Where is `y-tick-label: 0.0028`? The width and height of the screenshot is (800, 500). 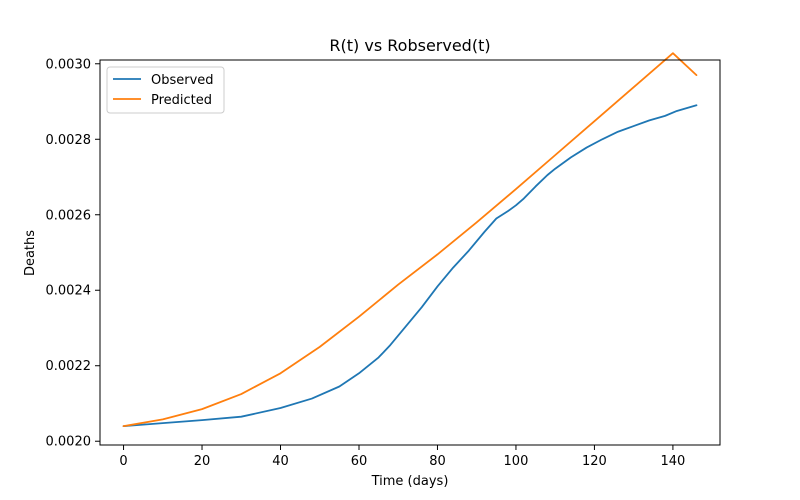 y-tick-label: 0.0028 is located at coordinates (69, 140).